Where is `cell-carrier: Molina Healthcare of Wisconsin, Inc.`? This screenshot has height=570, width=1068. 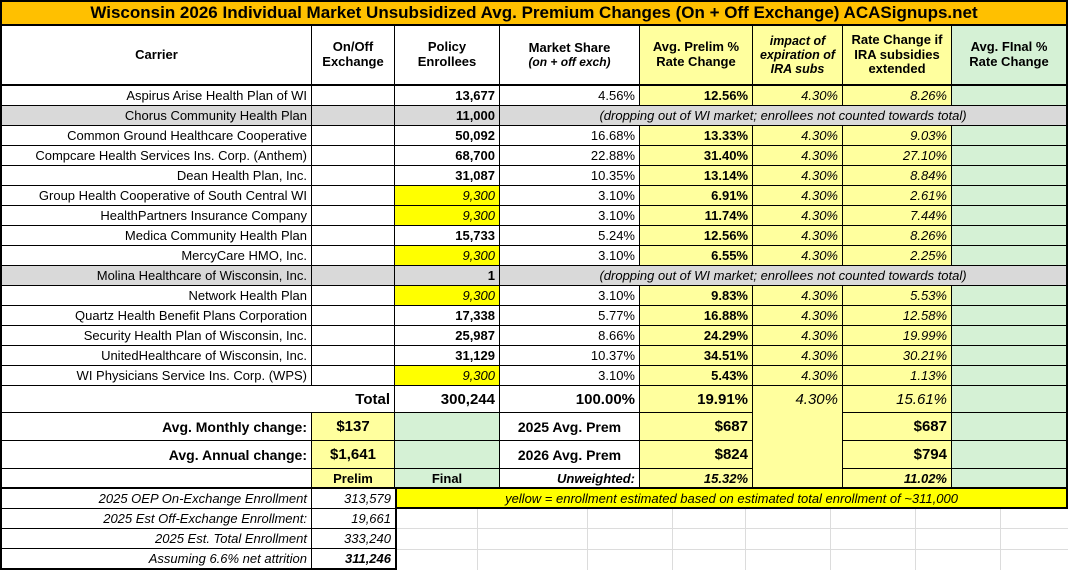
cell-carrier: Molina Healthcare of Wisconsin, Inc. is located at coordinates (157, 276).